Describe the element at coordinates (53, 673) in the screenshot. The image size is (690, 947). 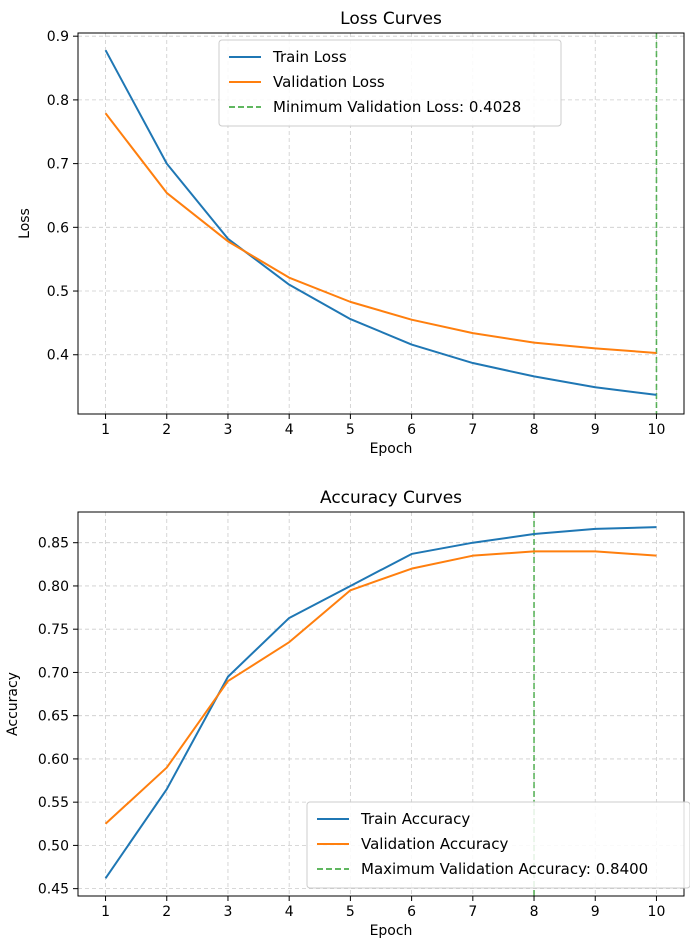
I see `y-tick-label: 0.70` at that location.